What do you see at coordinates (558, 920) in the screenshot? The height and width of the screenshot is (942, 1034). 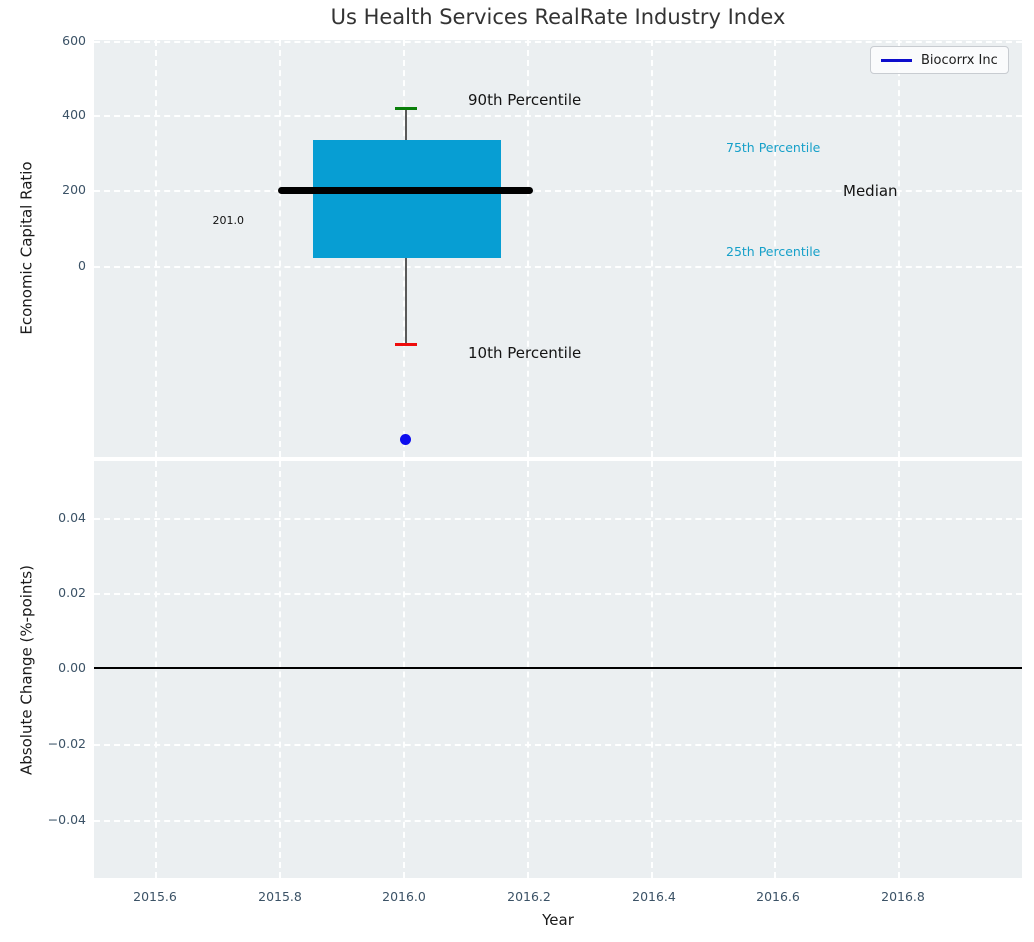 I see `x-axis-label: Year` at bounding box center [558, 920].